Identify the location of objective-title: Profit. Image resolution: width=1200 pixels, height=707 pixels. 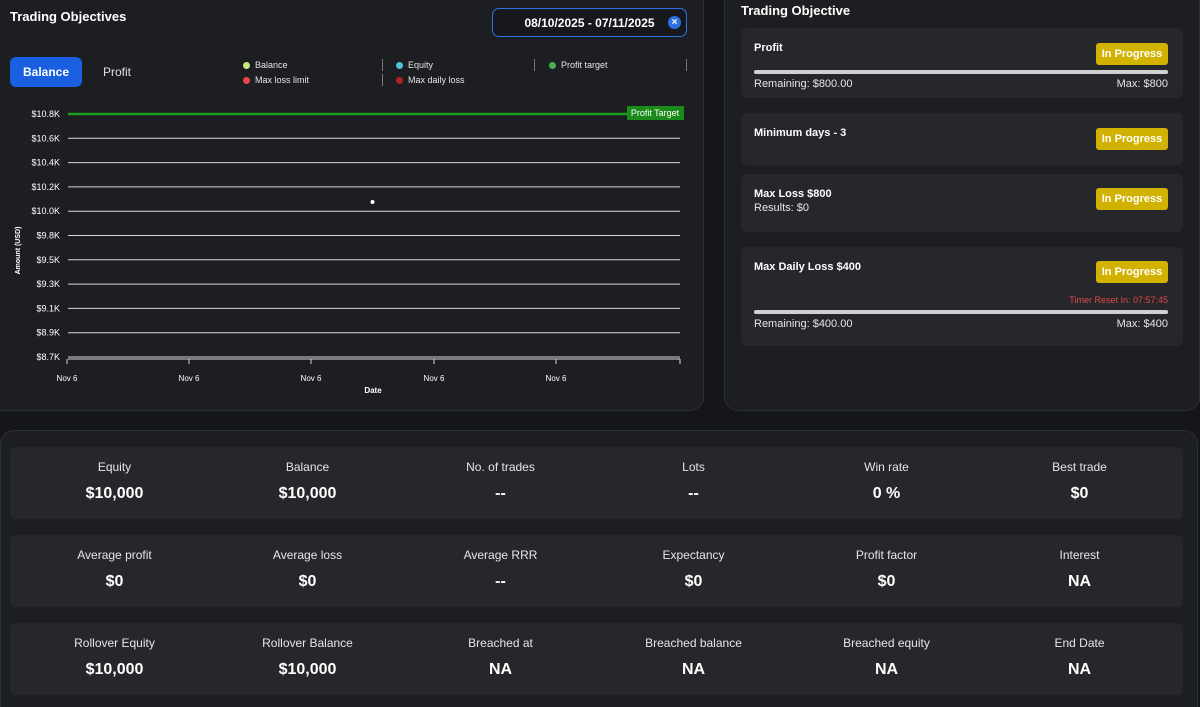
(768, 48).